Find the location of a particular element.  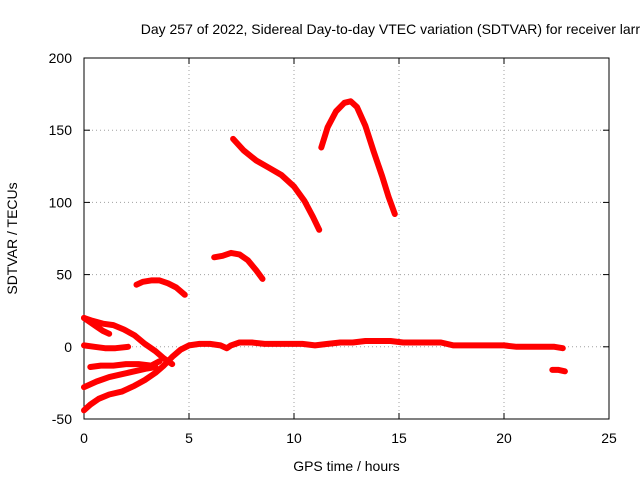

y-tick-label: -50 is located at coordinates (62, 419).